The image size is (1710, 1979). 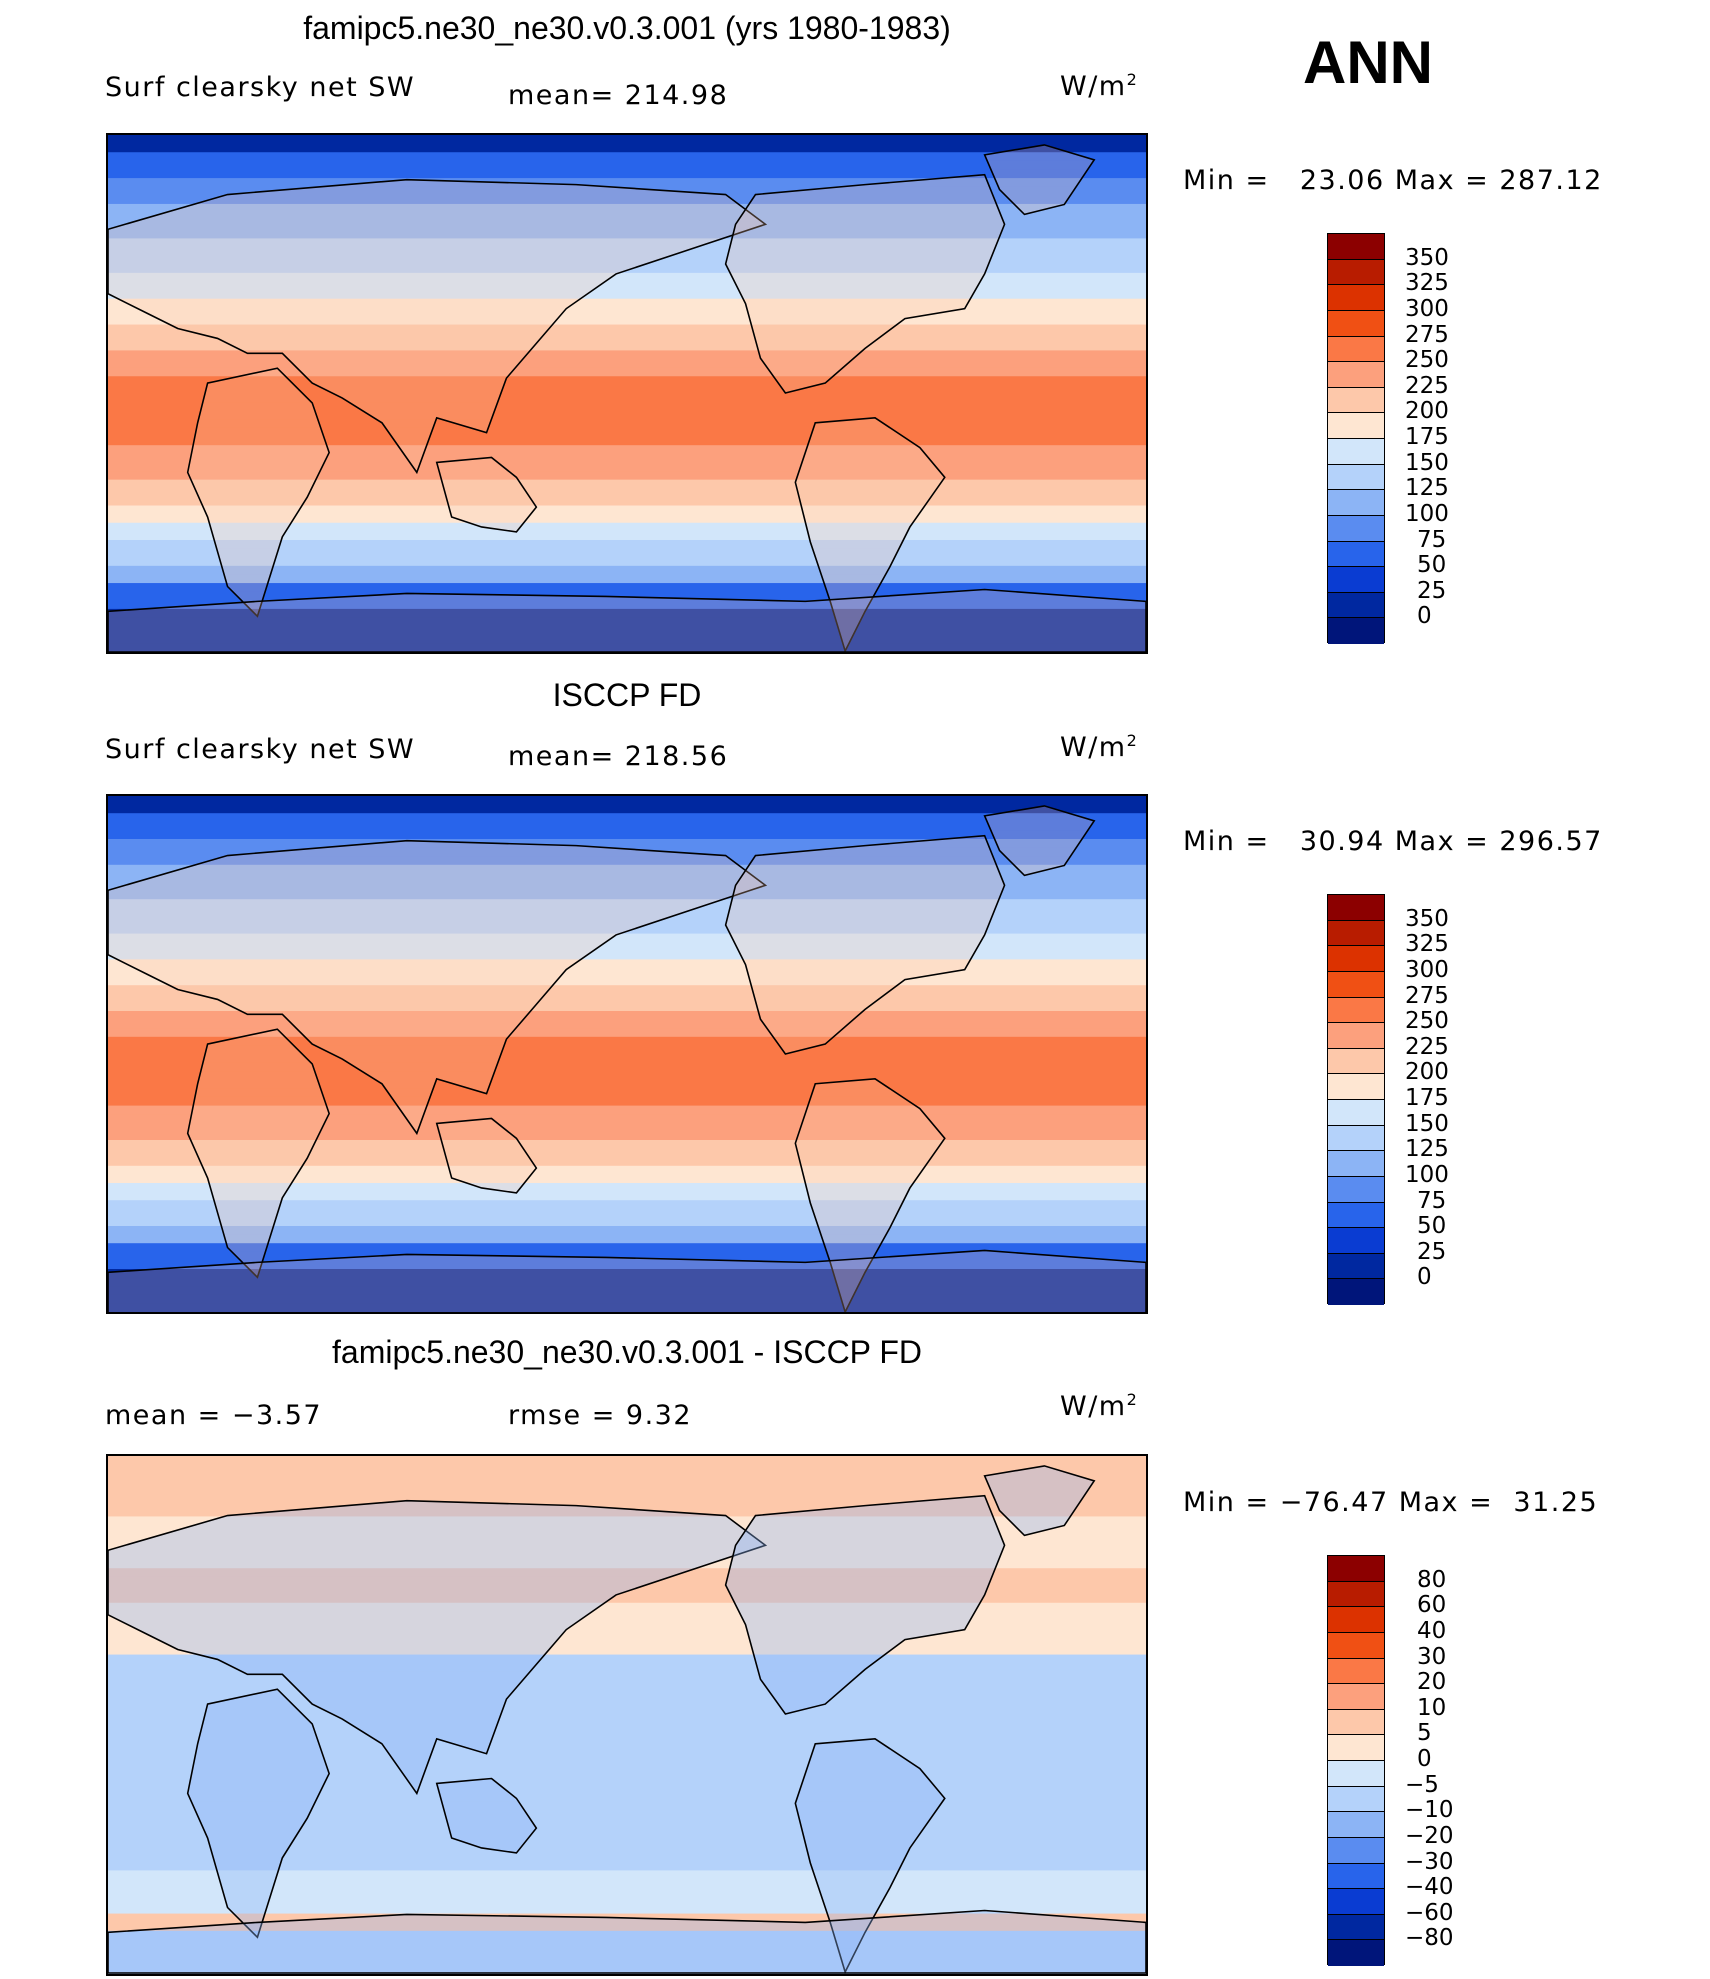 I want to click on colorbar-label: 125, so click(x=1427, y=488).